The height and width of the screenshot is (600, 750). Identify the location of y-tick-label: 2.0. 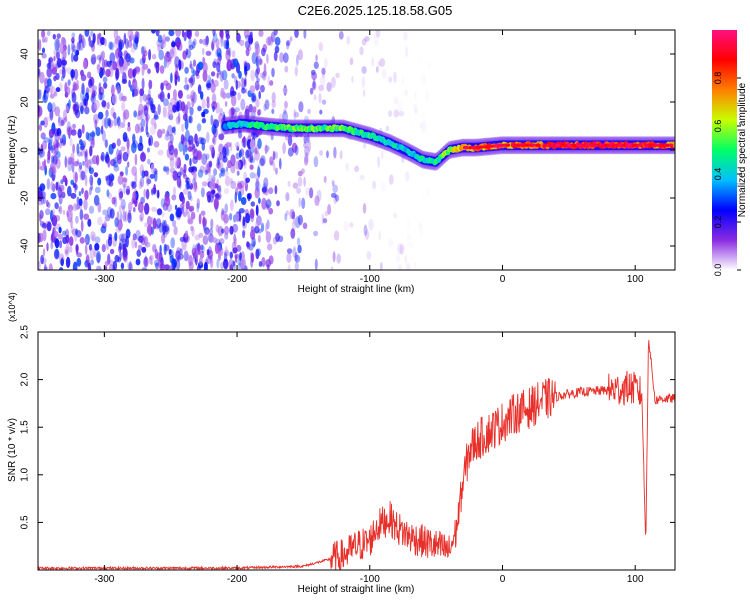
(25, 379).